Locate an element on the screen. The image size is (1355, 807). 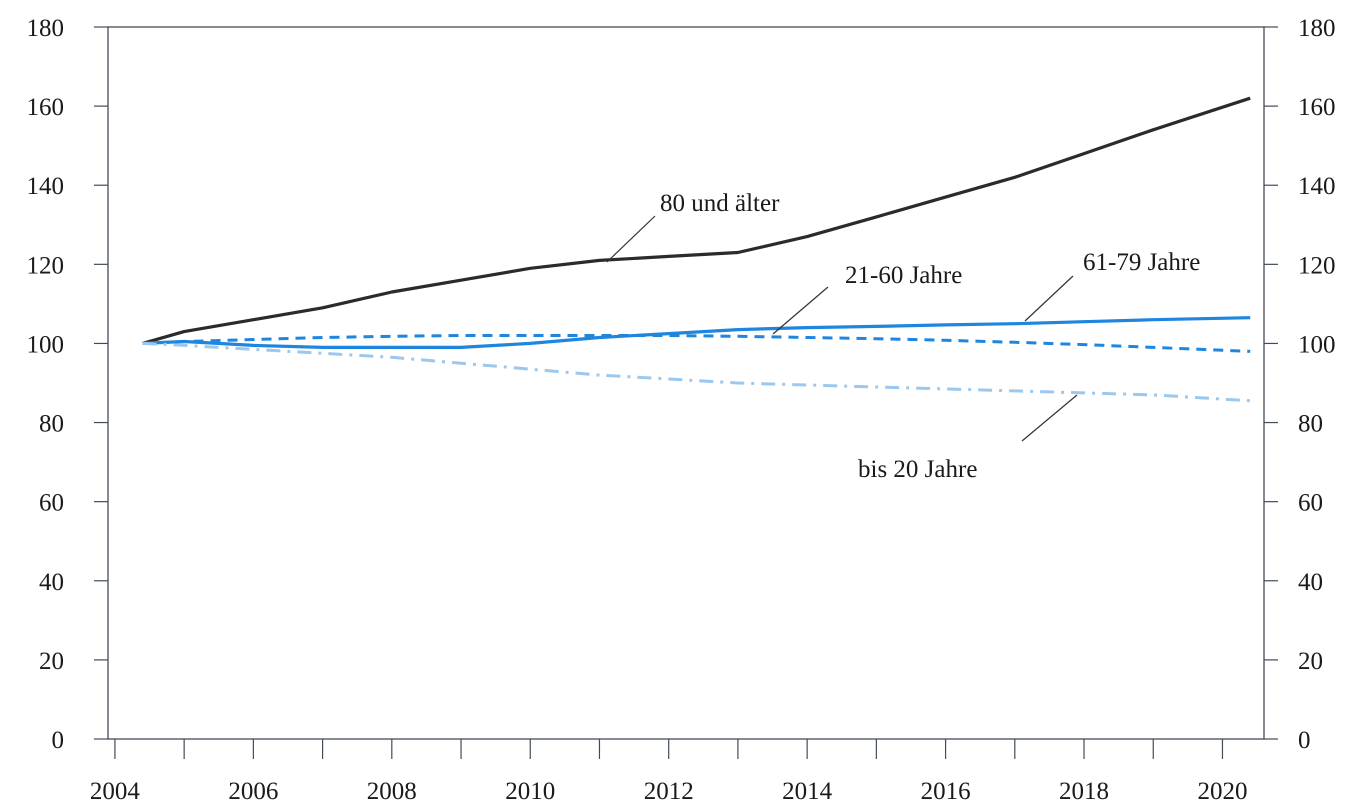
x-tick-label-7: 2018 is located at coordinates (1084, 791).